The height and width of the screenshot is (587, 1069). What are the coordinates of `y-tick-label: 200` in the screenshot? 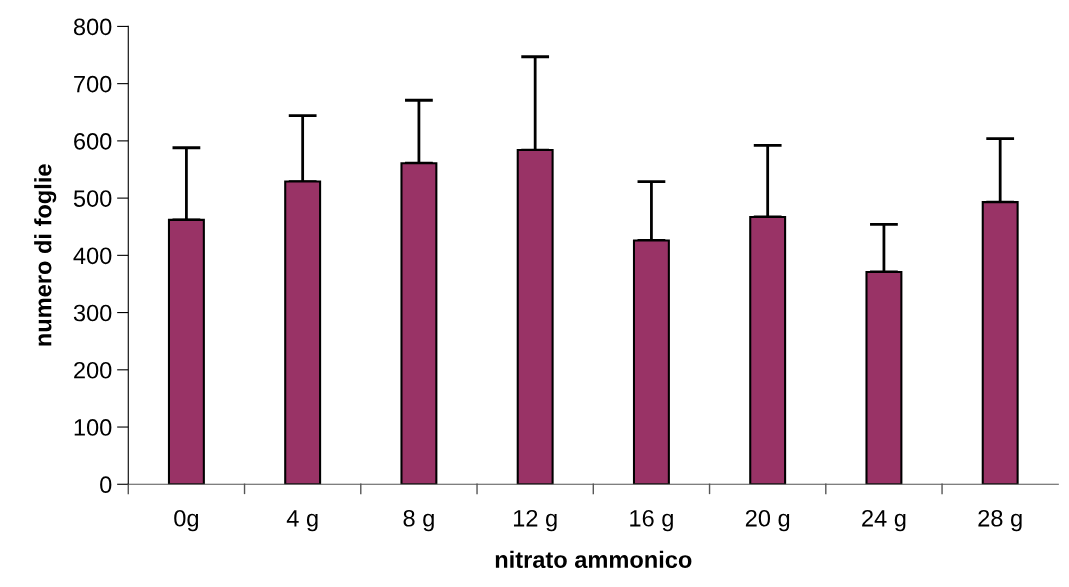 It's located at (93, 370).